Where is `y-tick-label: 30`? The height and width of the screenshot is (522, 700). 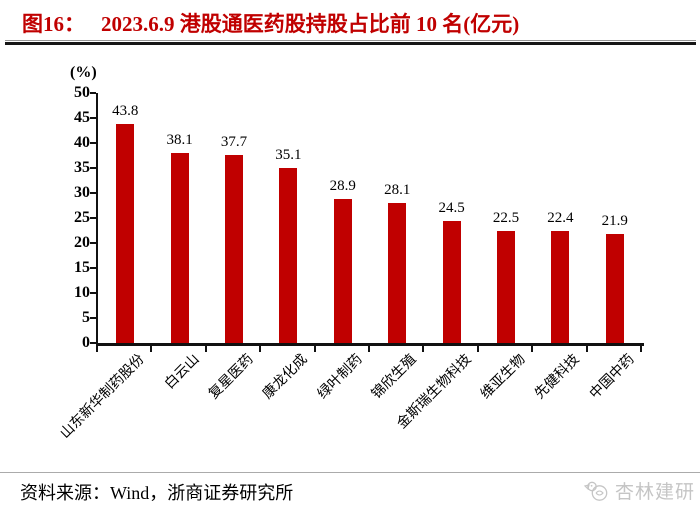
y-tick-label: 30 is located at coordinates (82, 192).